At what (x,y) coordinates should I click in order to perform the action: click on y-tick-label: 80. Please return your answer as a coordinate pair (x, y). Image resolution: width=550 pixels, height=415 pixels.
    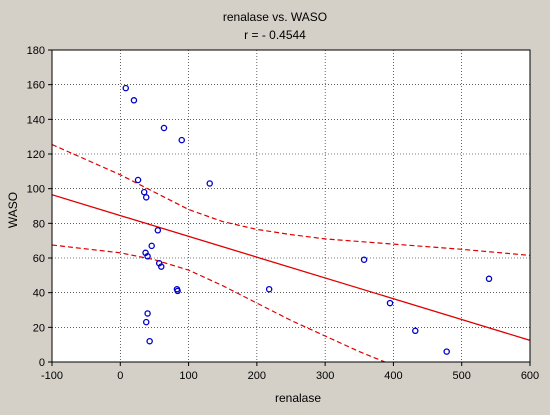
    Looking at the image, I should click on (39, 224).